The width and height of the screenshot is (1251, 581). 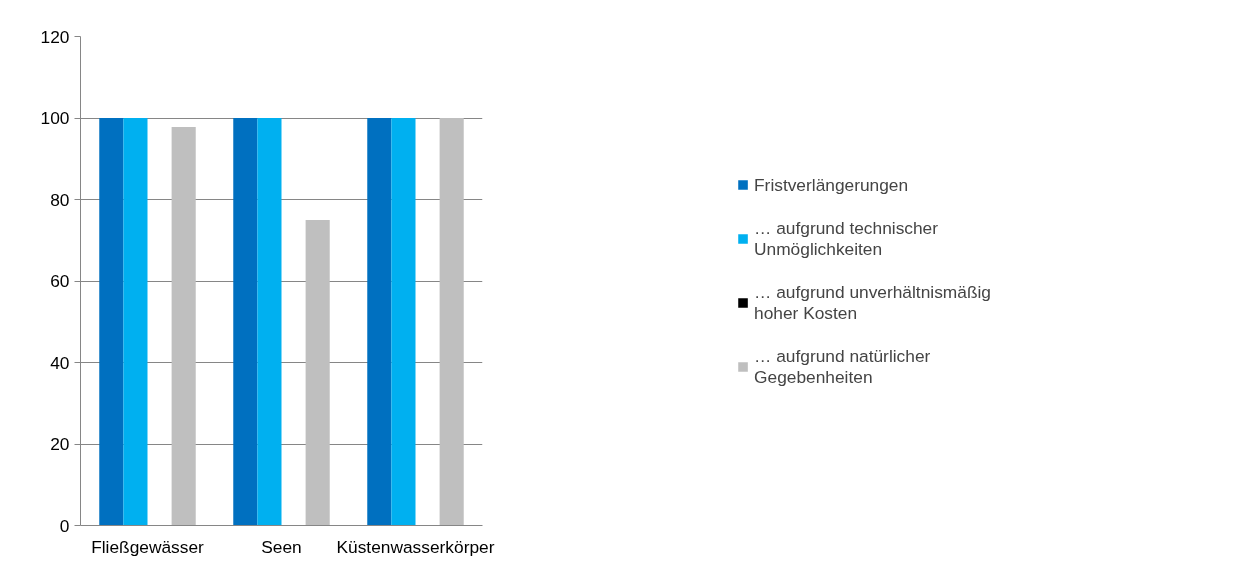 I want to click on legend-label: … aufgrund technischer Unmöglichkeiten, so click(x=846, y=238).